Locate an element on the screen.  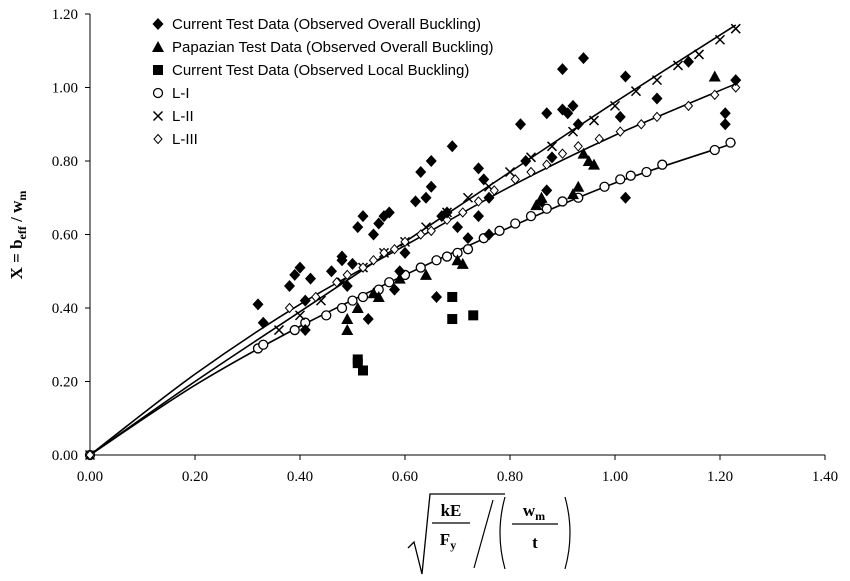
y-tick-label: 0.00 is located at coordinates (65, 456).